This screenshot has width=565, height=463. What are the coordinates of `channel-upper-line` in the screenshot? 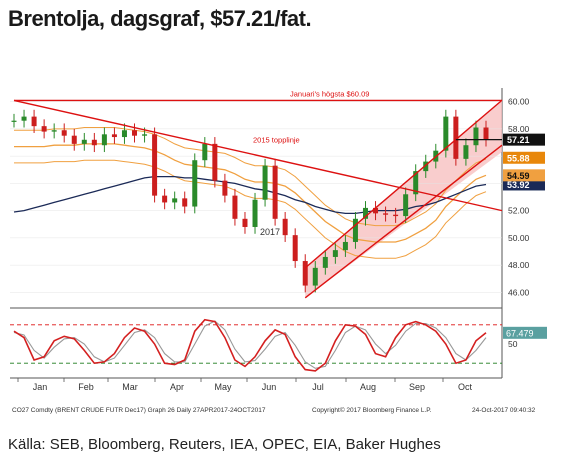 It's located at (403, 184).